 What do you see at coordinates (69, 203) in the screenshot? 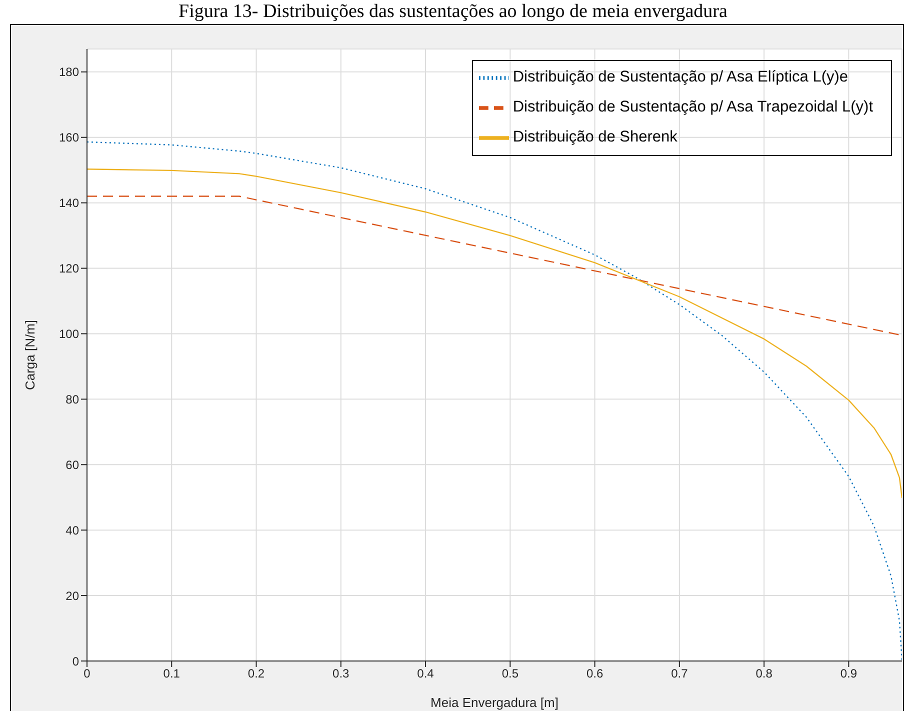
I see `y-tick-label: 140` at bounding box center [69, 203].